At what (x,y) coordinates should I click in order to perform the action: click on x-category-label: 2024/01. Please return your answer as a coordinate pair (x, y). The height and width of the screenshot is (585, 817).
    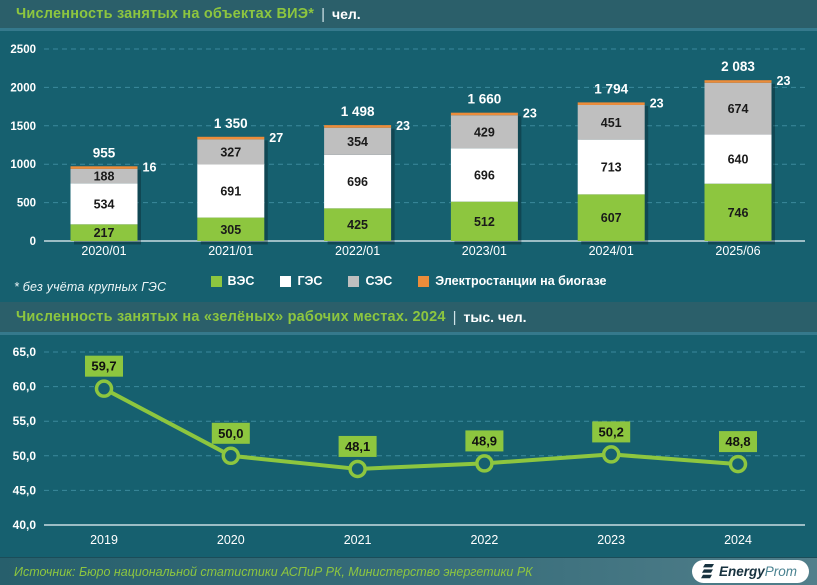
    Looking at the image, I should click on (611, 251).